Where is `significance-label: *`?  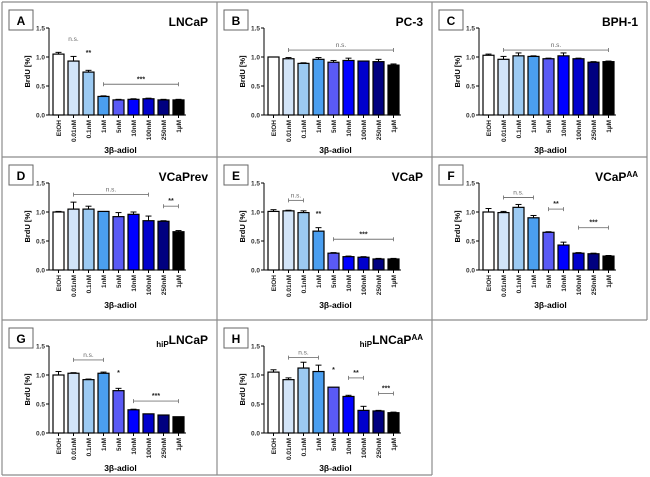 significance-label: * is located at coordinates (333, 370).